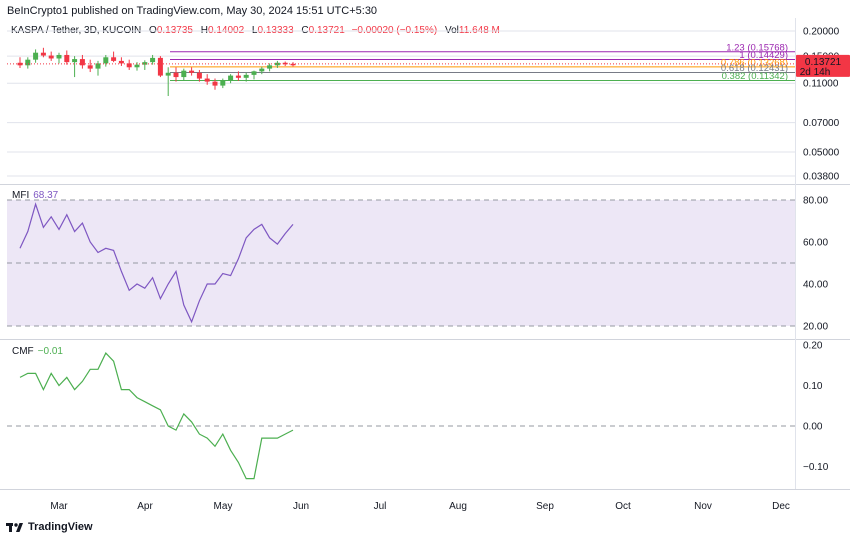  Describe the element at coordinates (623, 506) in the screenshot. I see `time-tick-label: Oct` at that location.